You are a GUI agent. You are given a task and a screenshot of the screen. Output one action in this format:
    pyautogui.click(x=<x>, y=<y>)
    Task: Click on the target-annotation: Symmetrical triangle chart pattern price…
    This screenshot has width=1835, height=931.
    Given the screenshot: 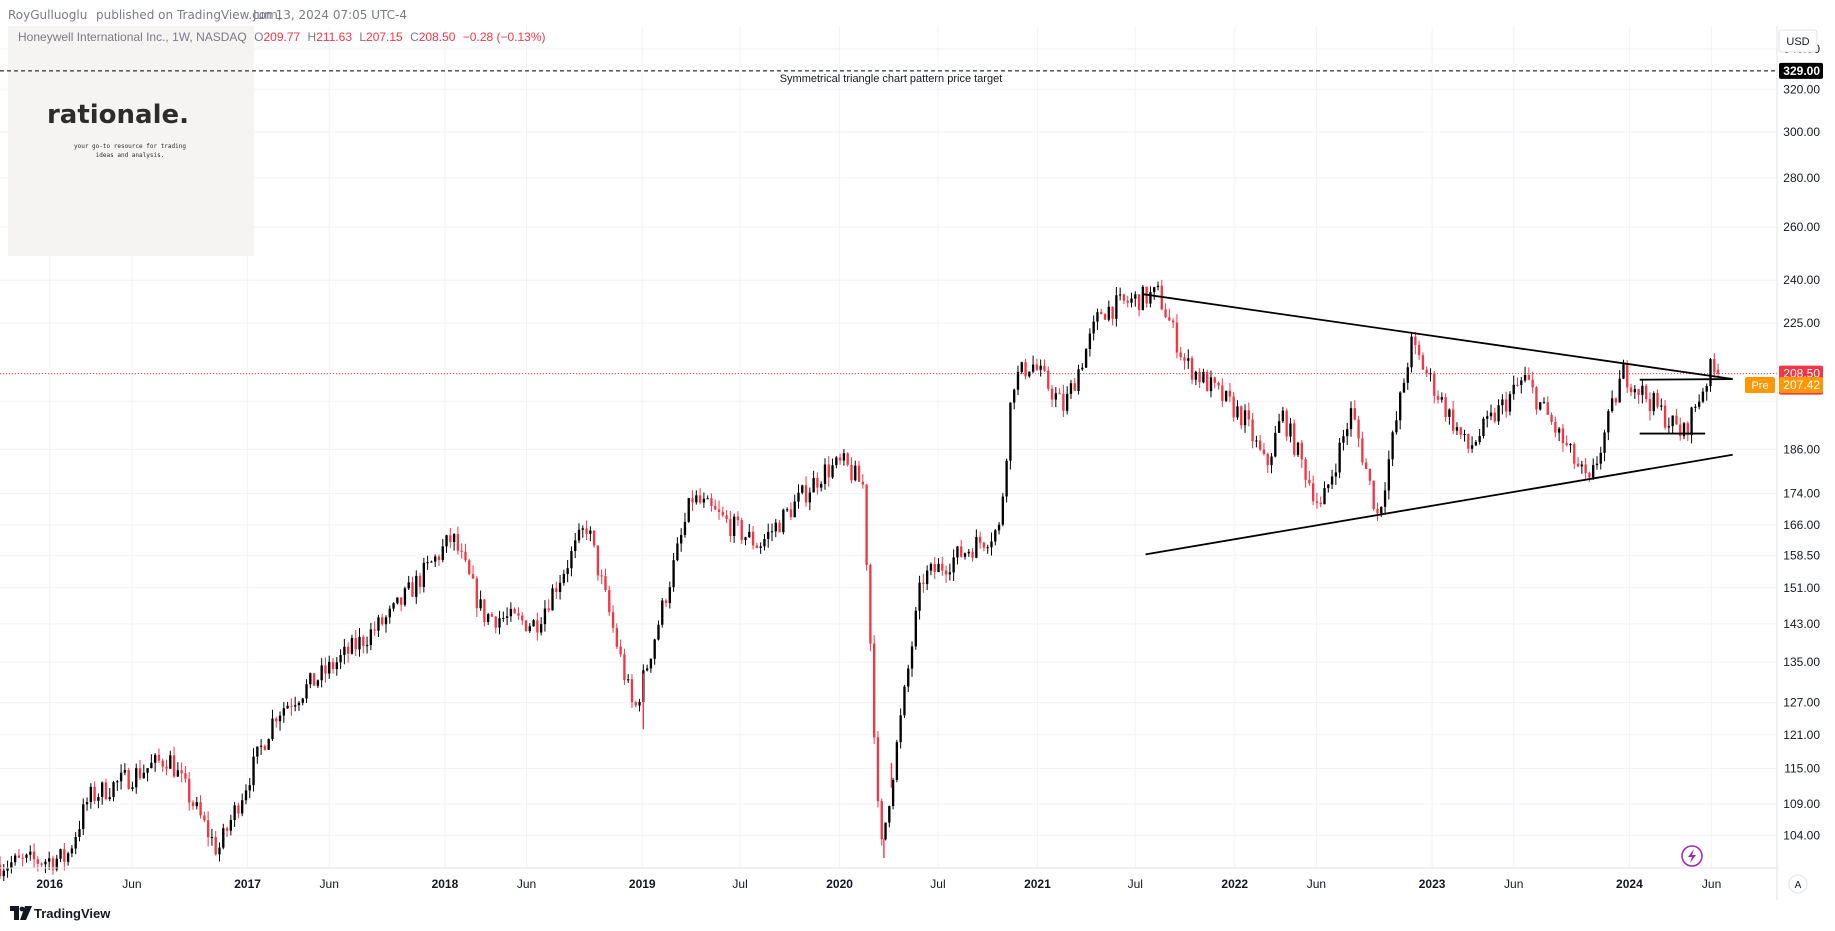 What is the action you would take?
    pyautogui.click(x=891, y=79)
    